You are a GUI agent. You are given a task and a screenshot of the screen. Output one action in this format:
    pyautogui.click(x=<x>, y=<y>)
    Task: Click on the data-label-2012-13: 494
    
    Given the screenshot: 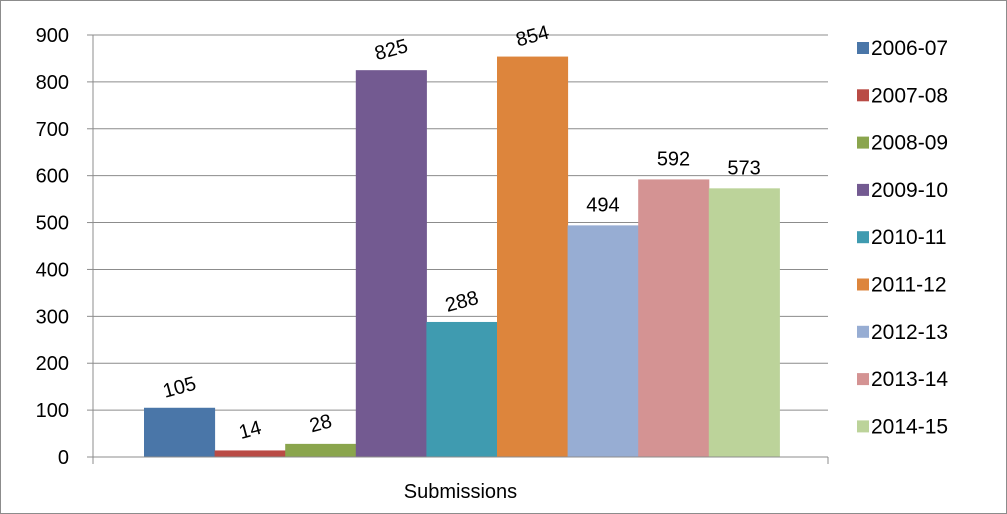 What is the action you would take?
    pyautogui.click(x=602, y=205)
    